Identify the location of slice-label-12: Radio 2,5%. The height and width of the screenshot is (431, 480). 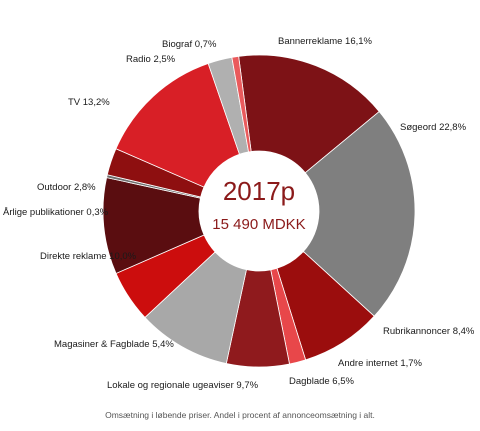
(151, 59).